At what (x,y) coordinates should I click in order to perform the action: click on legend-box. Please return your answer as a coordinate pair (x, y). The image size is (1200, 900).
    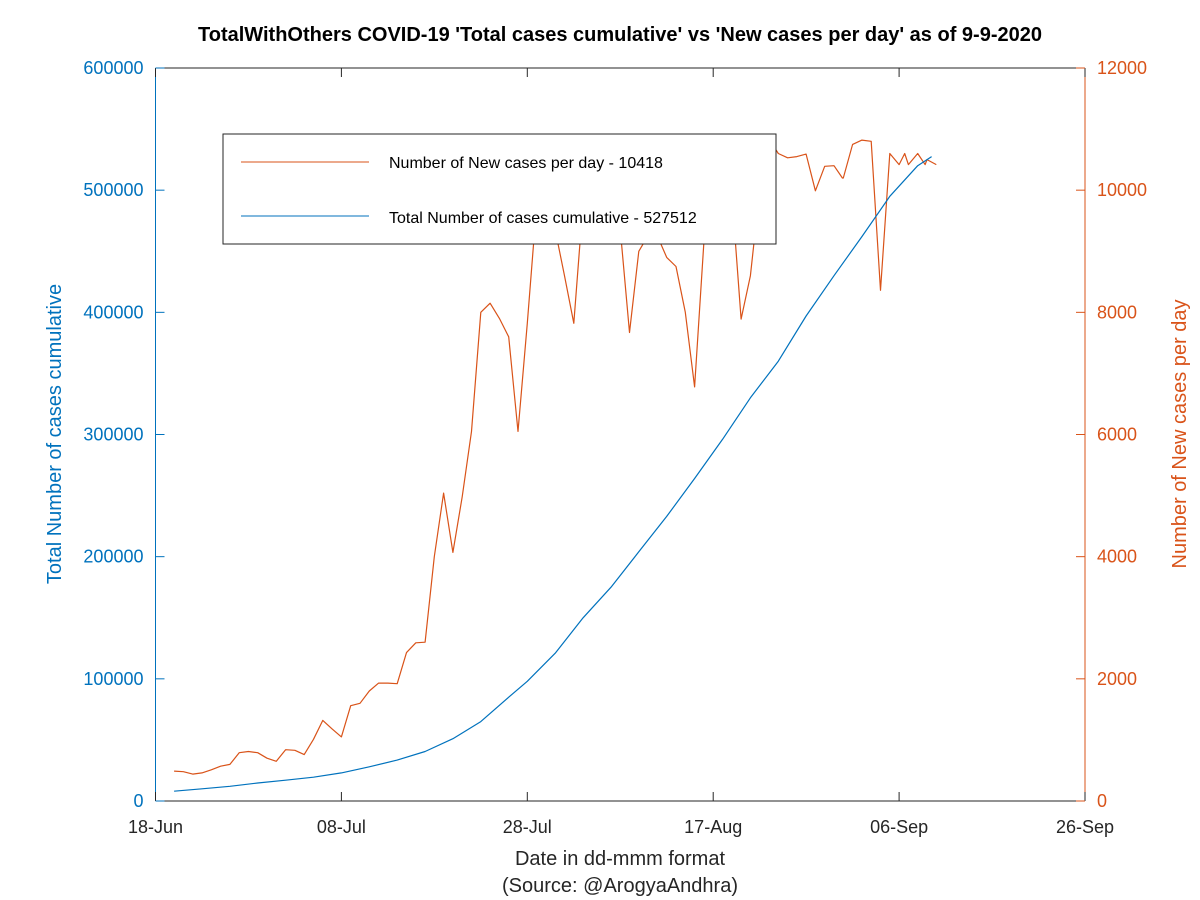
    Looking at the image, I should click on (499, 189).